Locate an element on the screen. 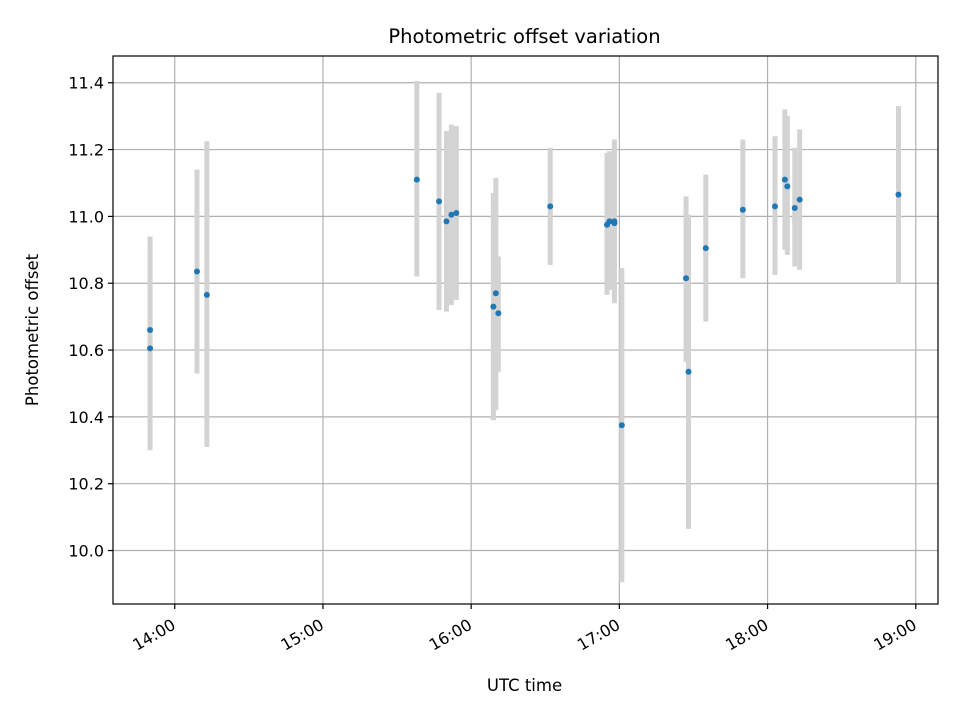 This screenshot has height=720, width=960. y-tick-label: 10.4 is located at coordinates (86, 417).